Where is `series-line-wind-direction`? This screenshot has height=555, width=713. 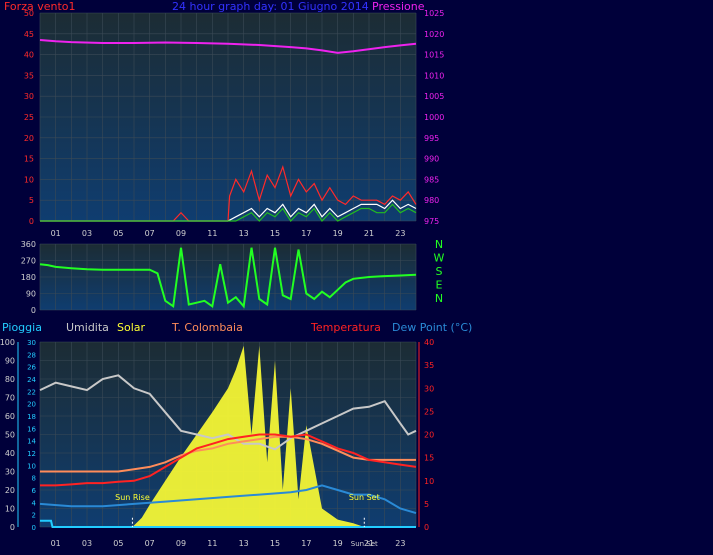 series-line-wind-direction is located at coordinates (228, 278).